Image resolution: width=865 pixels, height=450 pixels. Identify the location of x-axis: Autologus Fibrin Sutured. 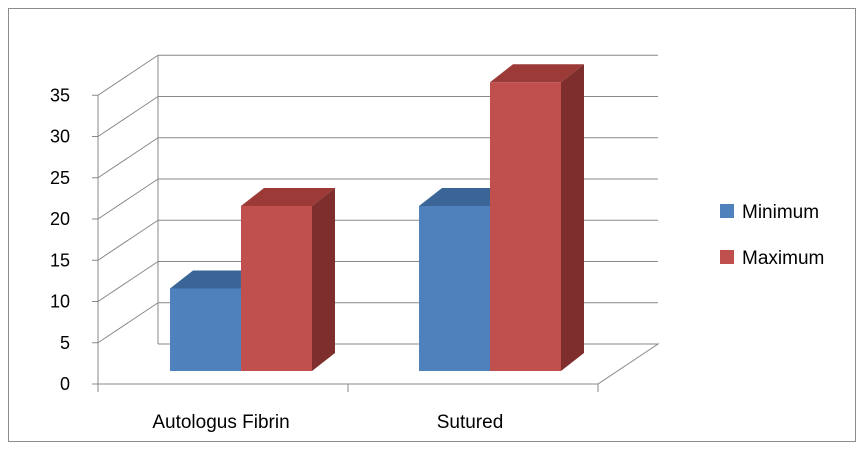
(348, 408).